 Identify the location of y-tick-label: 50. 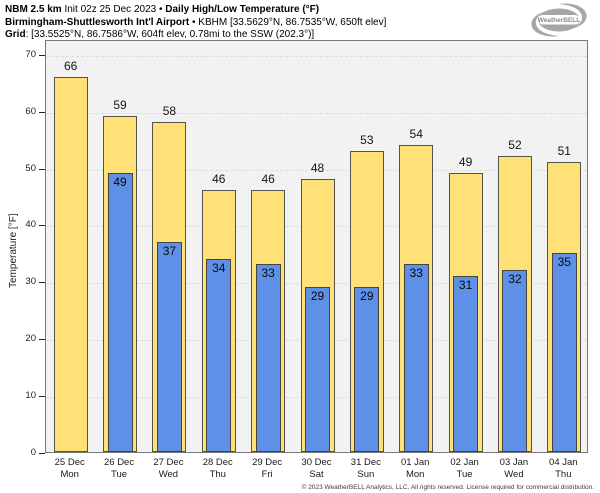
(30, 168).